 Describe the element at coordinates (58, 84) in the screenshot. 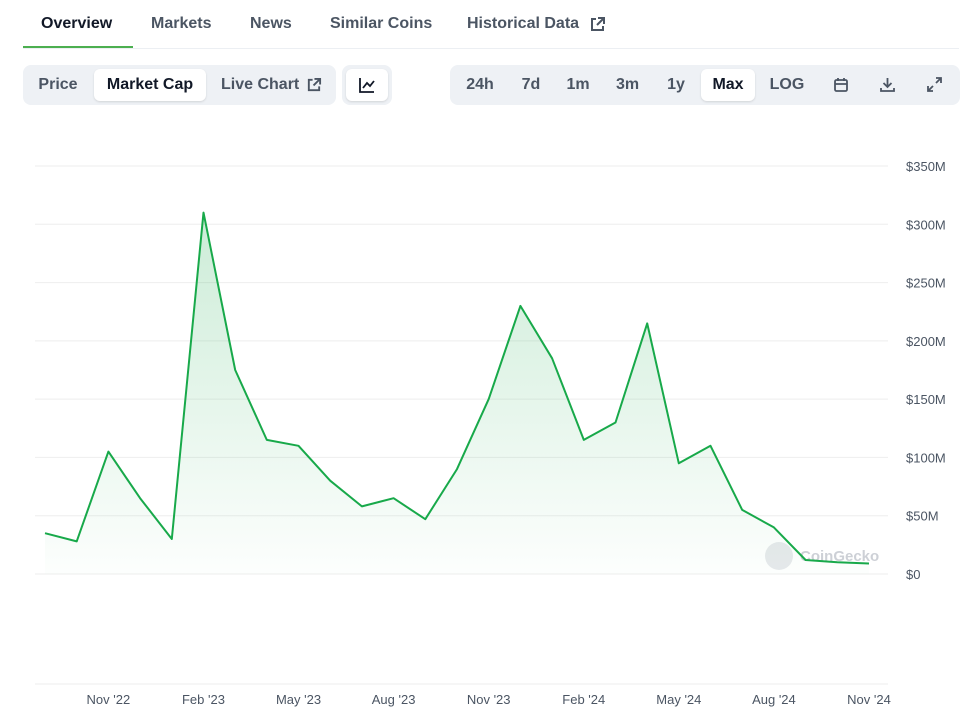

I see `button: Price` at that location.